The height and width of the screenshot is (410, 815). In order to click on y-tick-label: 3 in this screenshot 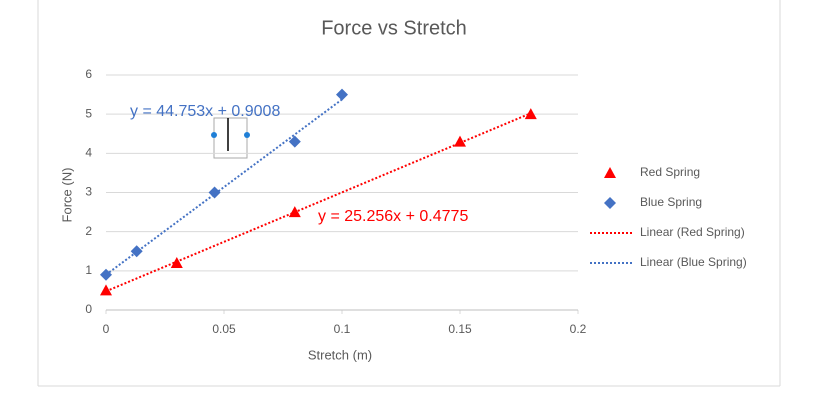, I will do `click(88, 192)`.